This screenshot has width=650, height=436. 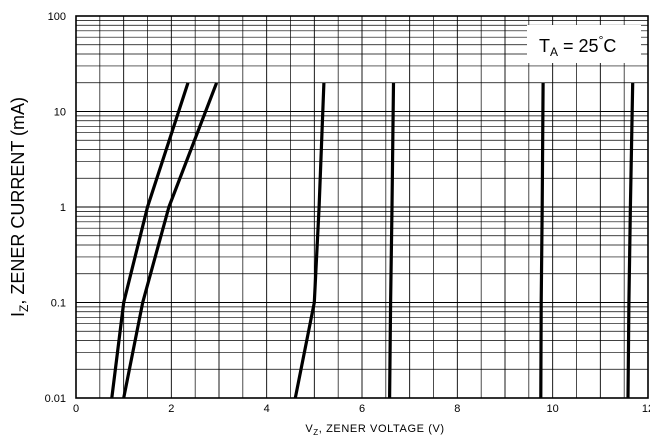 I want to click on x-axis-title: VZ, ZENER VOLTAGE (V), so click(x=374, y=429).